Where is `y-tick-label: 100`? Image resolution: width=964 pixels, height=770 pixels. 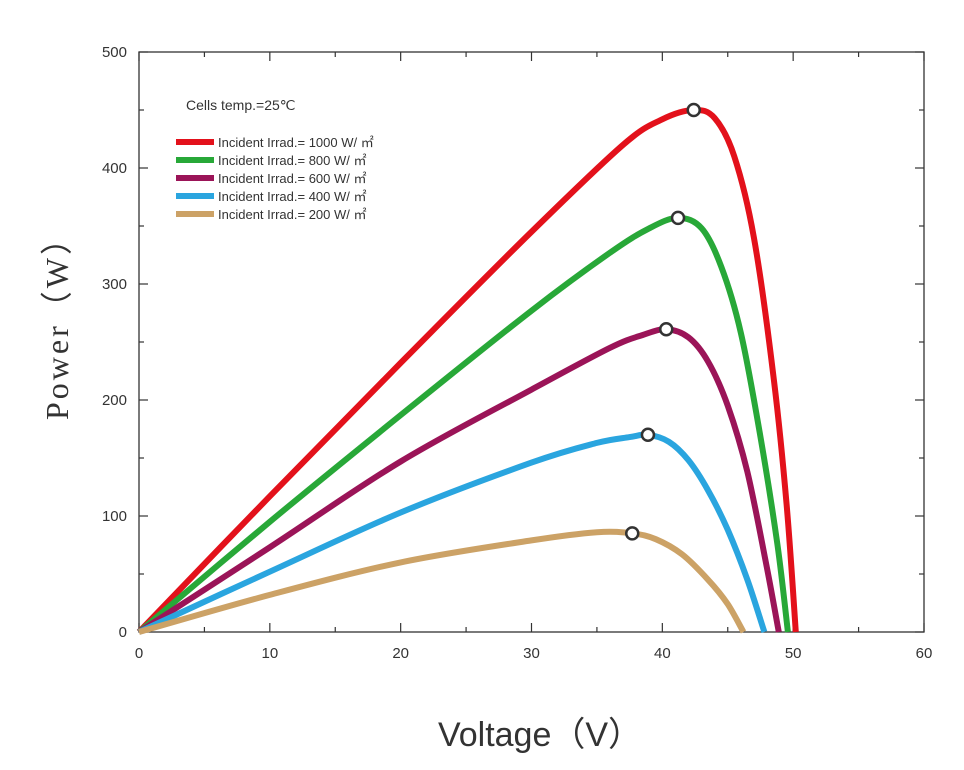 y-tick-label: 100 is located at coordinates (114, 516).